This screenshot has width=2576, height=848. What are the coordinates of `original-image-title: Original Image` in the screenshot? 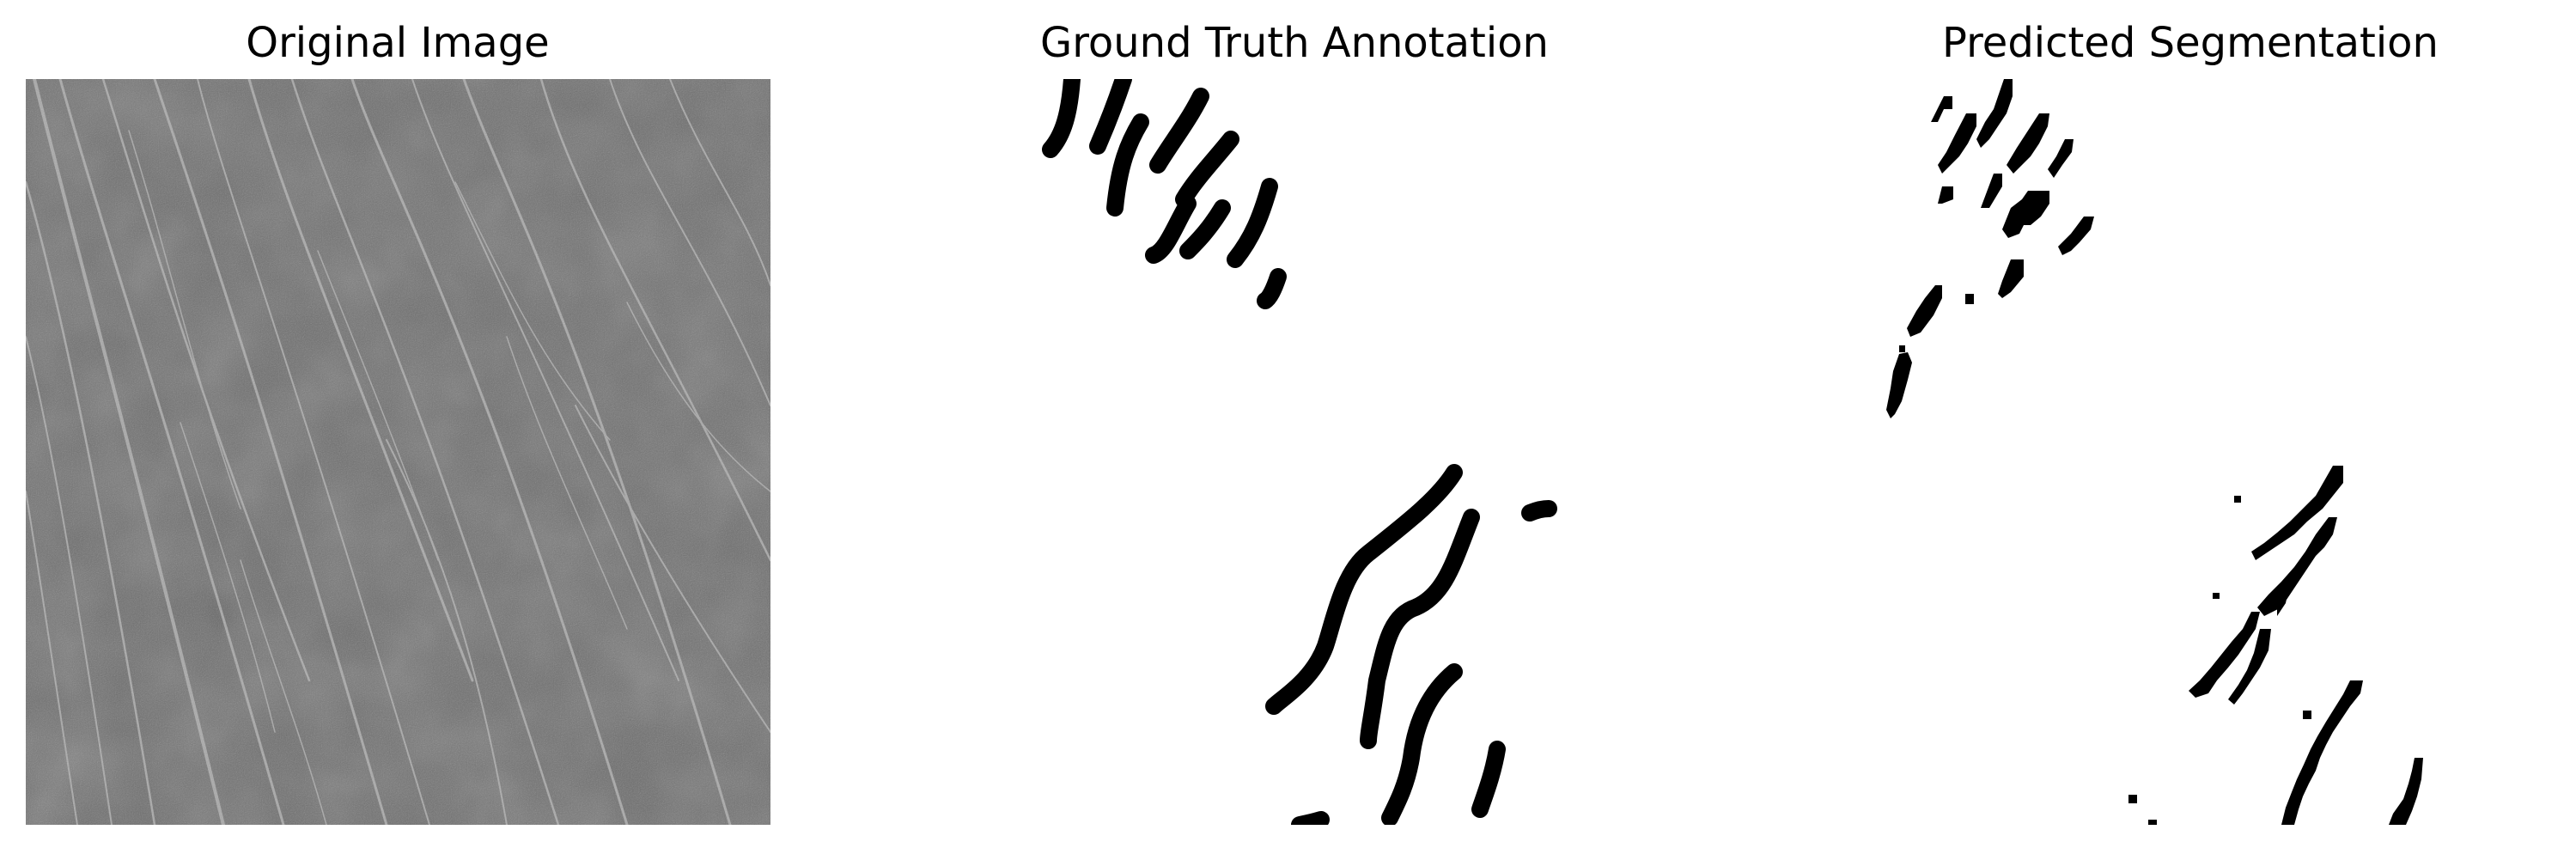 It's located at (398, 43).